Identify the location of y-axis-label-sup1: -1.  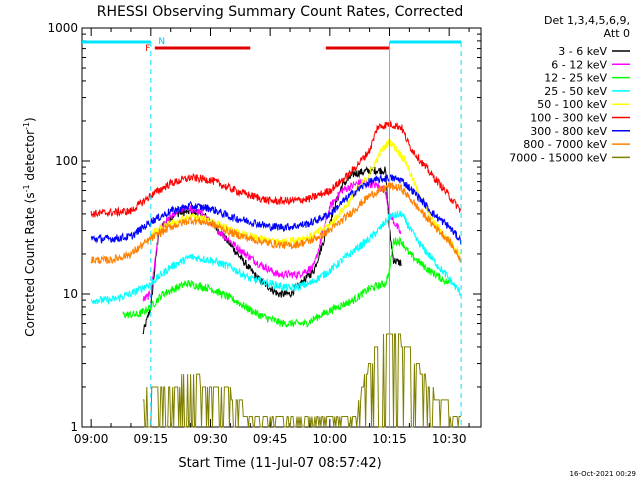
(26, 188).